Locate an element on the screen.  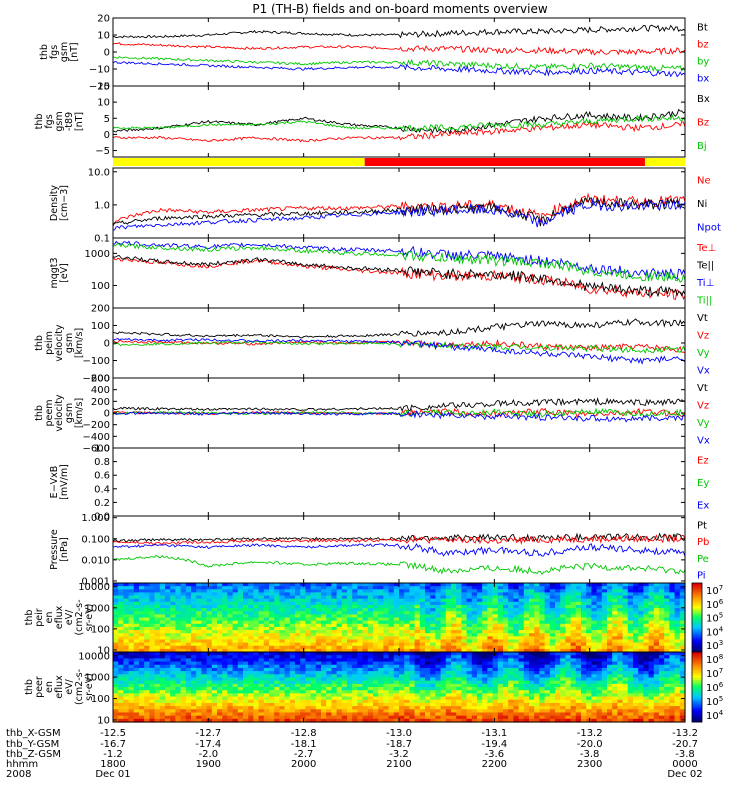
legend-entry: Ti|| is located at coordinates (704, 300).